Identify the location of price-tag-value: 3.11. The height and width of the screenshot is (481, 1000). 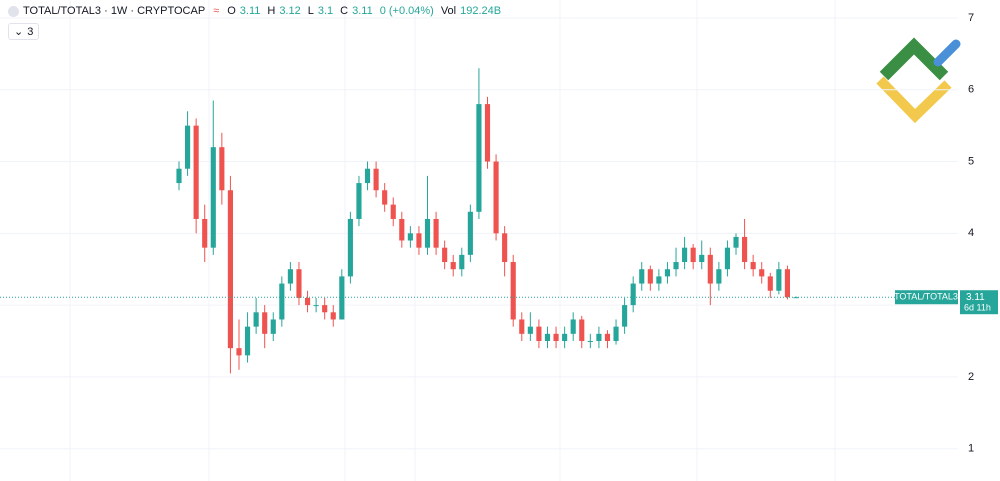
(975, 297).